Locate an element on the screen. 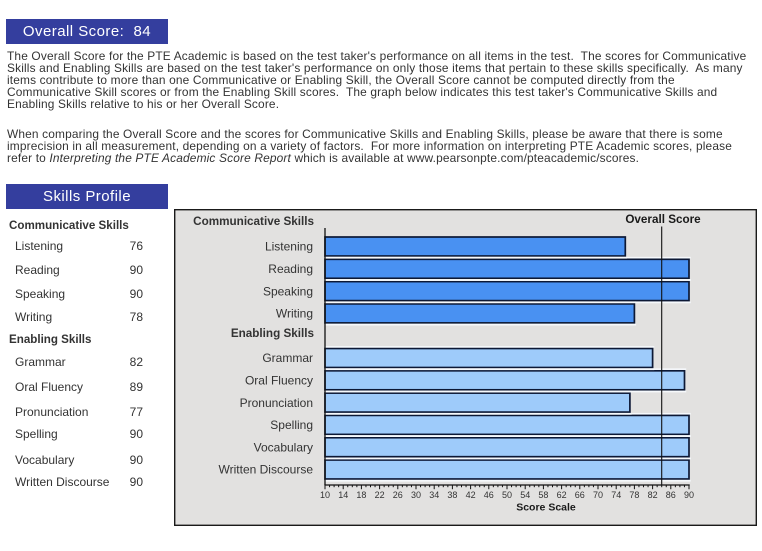 The image size is (762, 551). svg-text: Listening is located at coordinates (289, 247).